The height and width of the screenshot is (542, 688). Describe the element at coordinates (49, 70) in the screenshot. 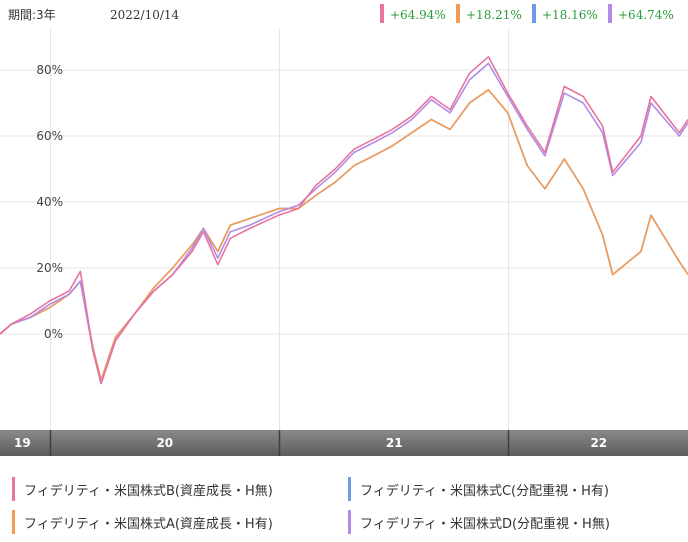

I see `y-tick-label: 80%` at that location.